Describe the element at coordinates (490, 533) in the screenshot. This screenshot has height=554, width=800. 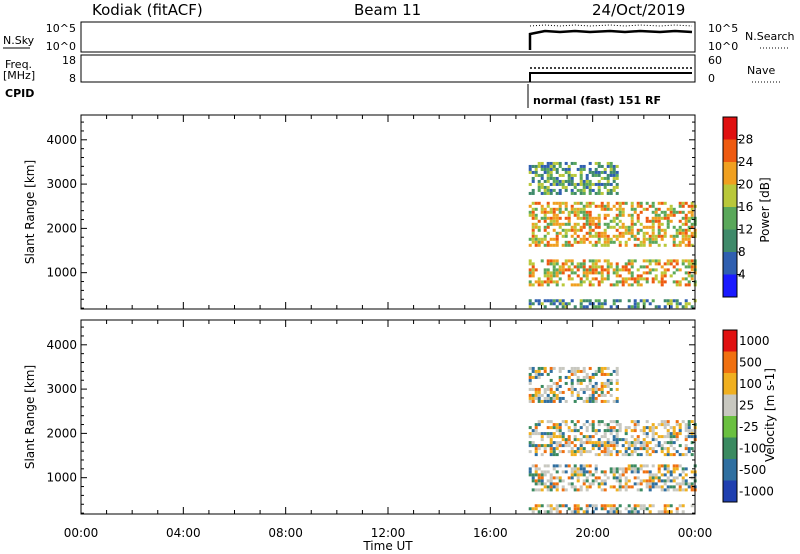
I see `x-tick-label: 16:00` at that location.